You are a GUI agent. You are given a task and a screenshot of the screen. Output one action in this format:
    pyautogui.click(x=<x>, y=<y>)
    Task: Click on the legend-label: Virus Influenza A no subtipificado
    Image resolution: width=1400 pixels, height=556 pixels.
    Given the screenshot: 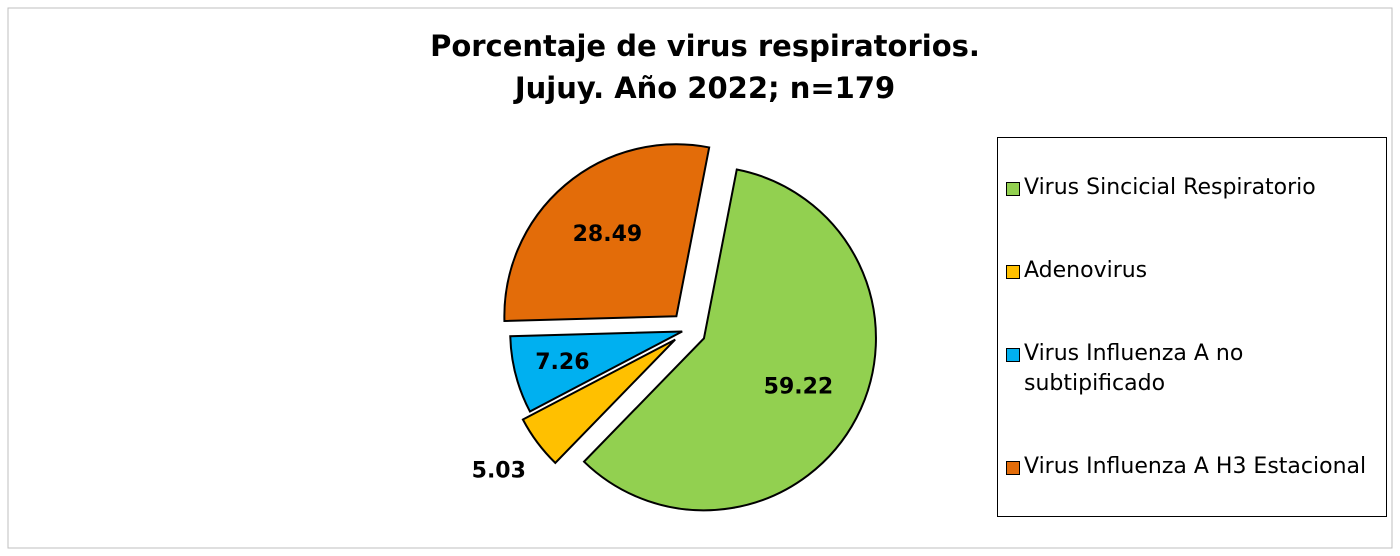 What is the action you would take?
    pyautogui.click(x=1134, y=368)
    